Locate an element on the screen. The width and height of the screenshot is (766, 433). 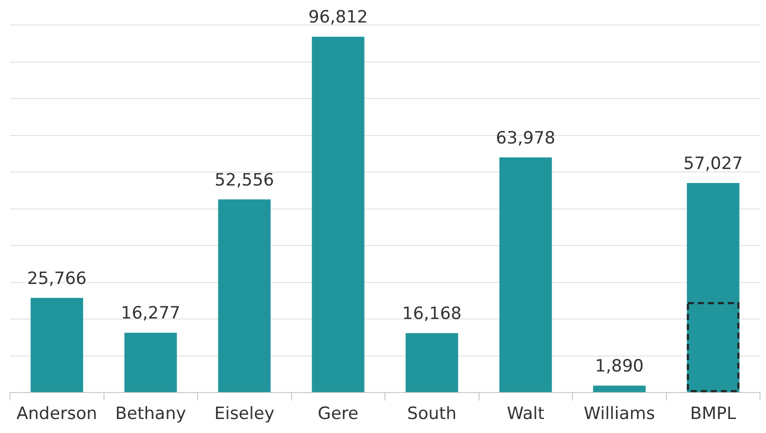
x-tick-label: Gere is located at coordinates (338, 414).